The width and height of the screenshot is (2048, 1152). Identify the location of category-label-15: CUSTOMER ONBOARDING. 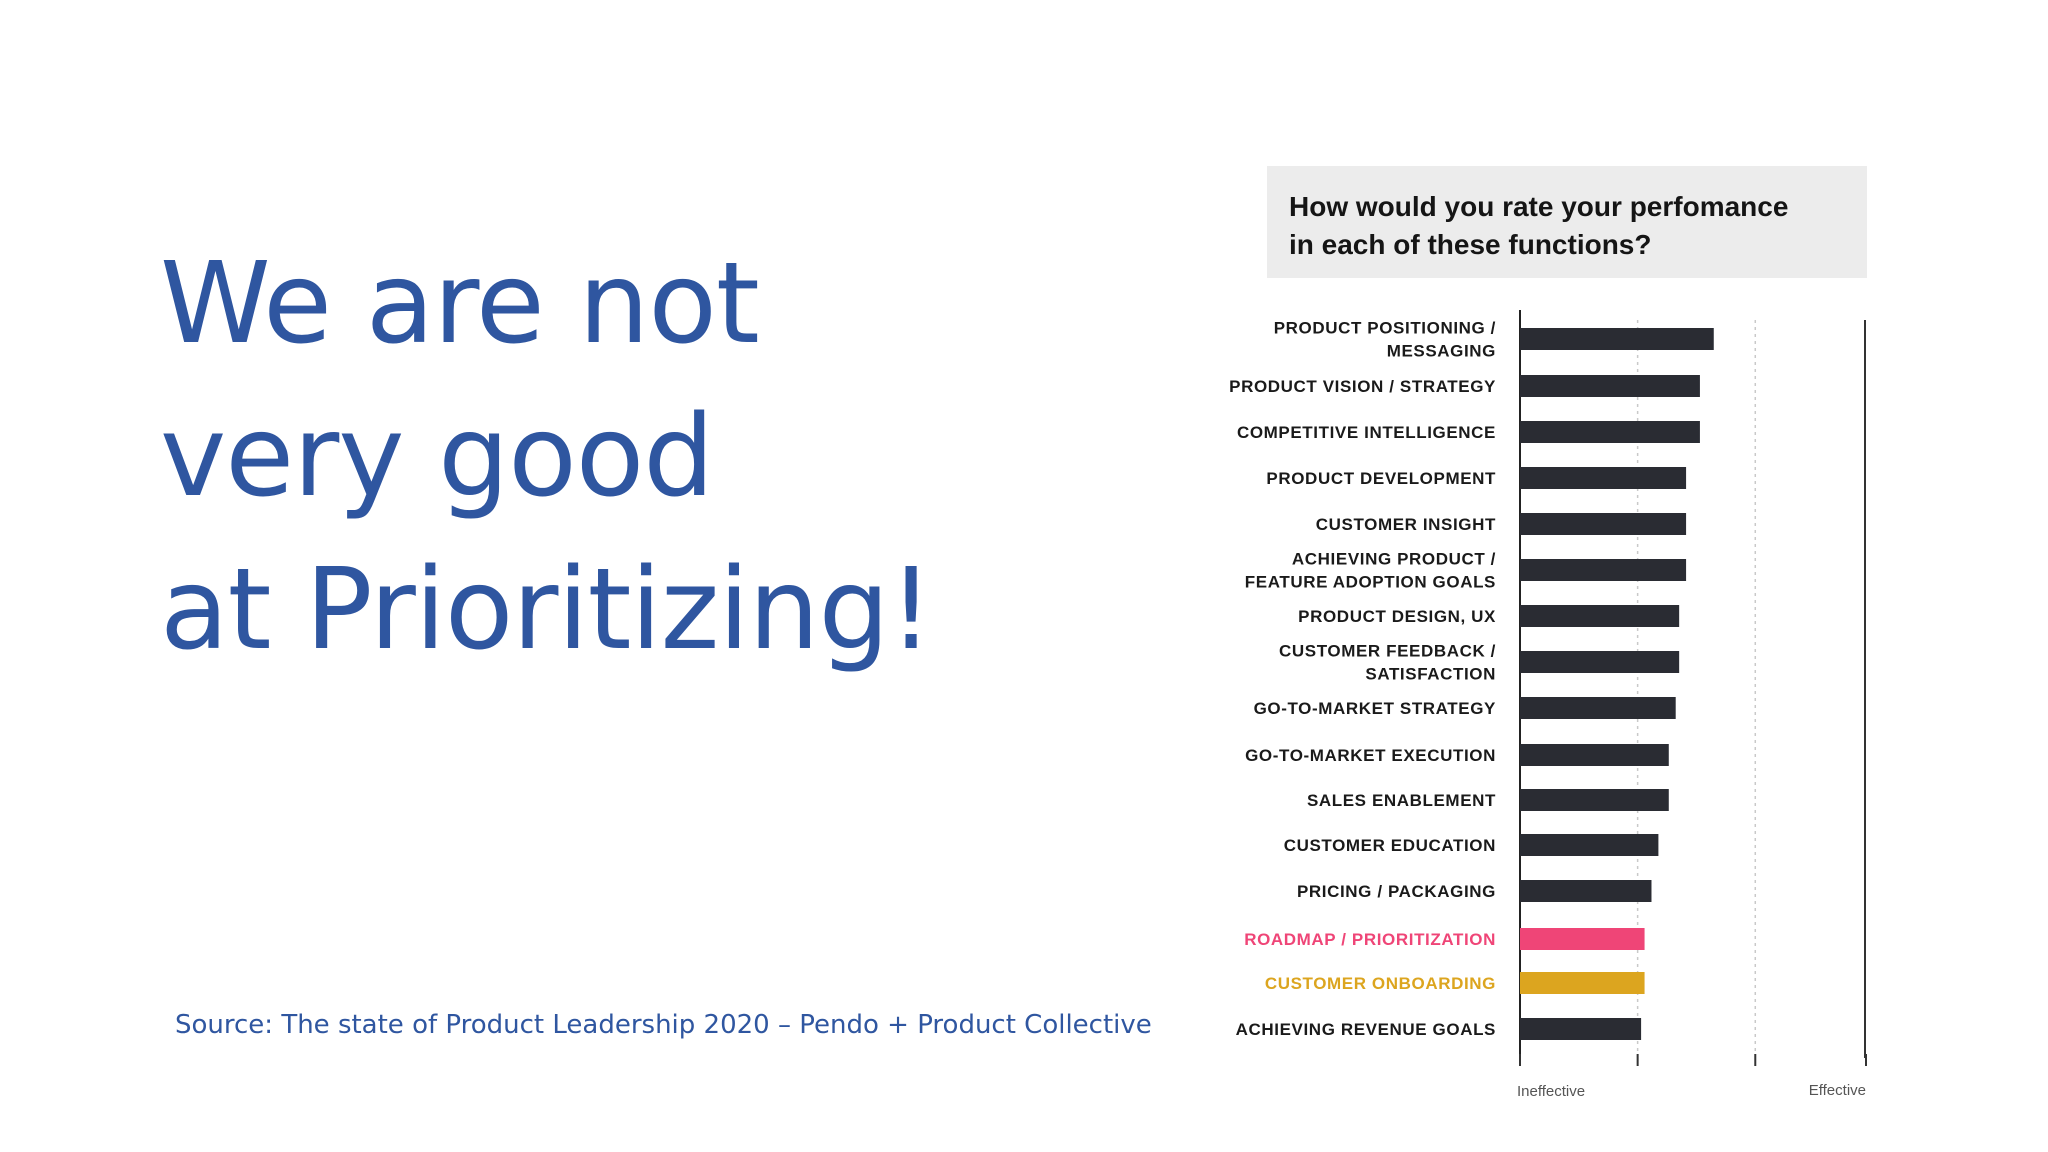
(1380, 983).